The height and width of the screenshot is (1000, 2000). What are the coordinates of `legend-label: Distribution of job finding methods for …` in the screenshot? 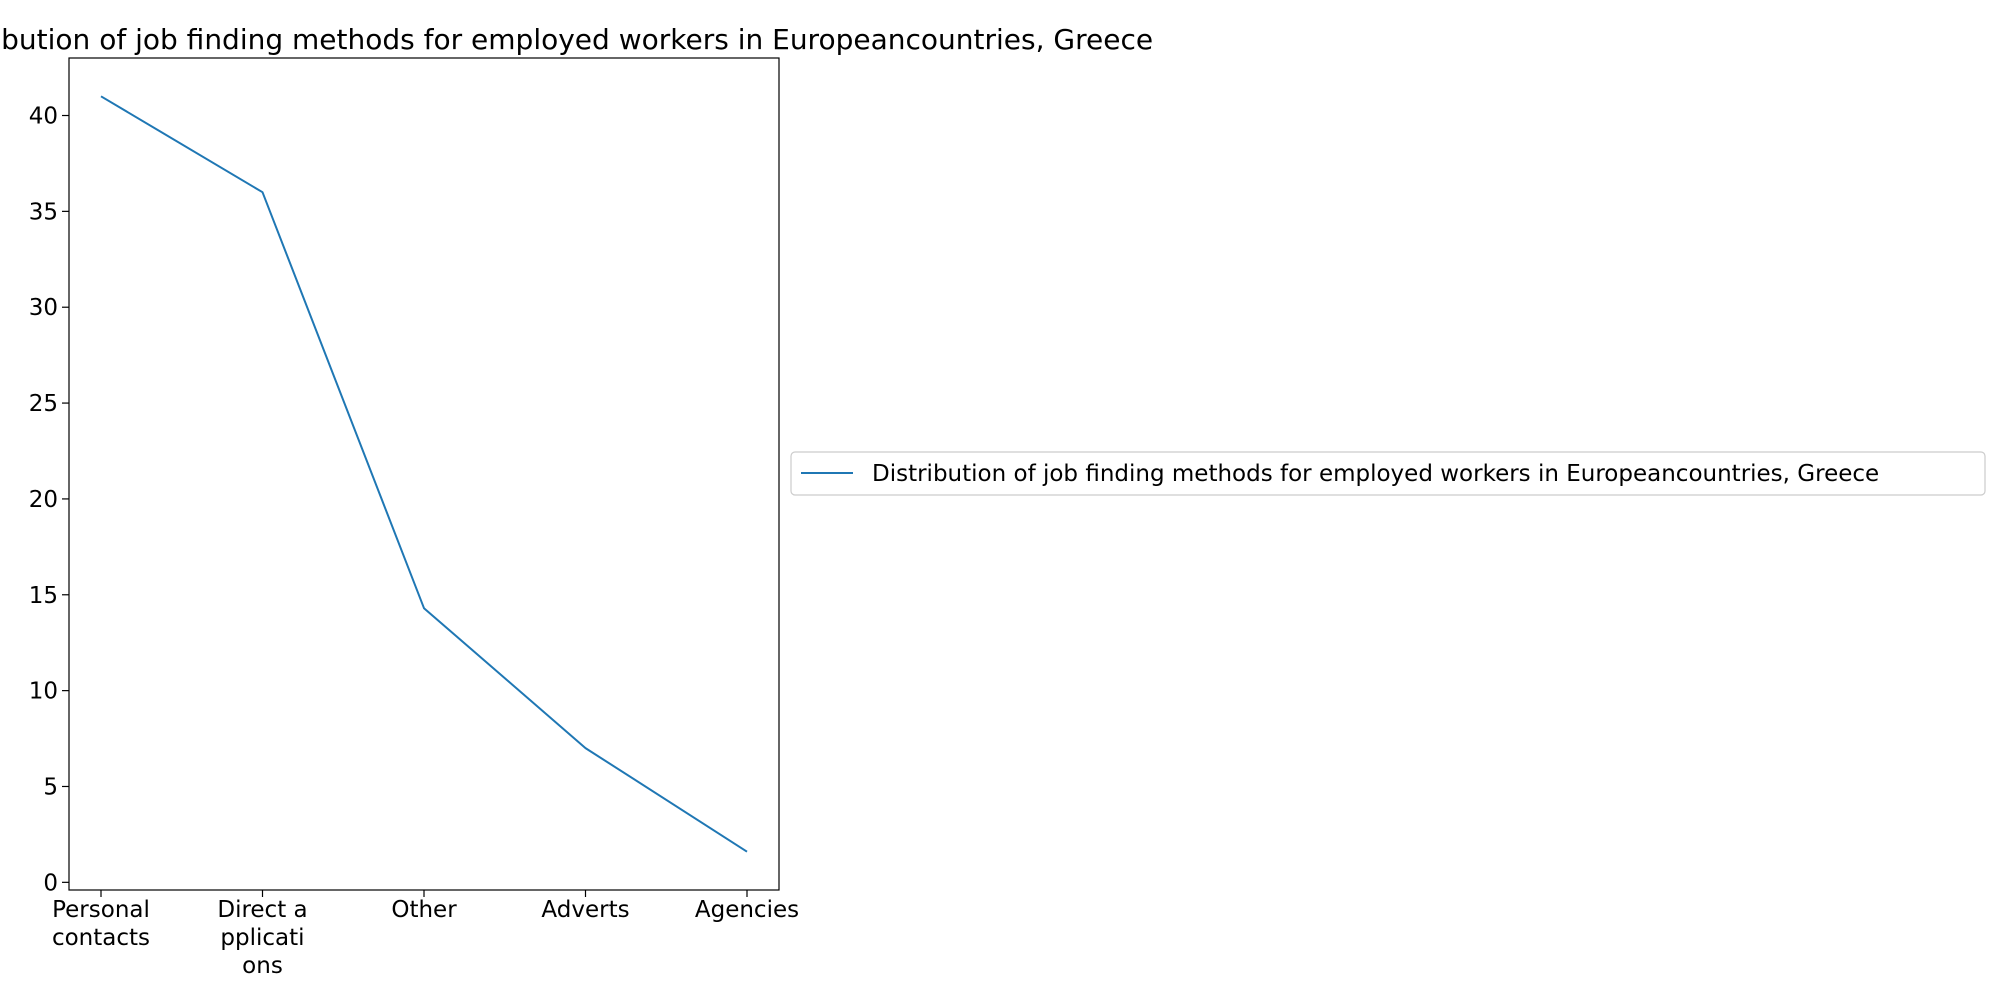 It's located at (1375, 474).